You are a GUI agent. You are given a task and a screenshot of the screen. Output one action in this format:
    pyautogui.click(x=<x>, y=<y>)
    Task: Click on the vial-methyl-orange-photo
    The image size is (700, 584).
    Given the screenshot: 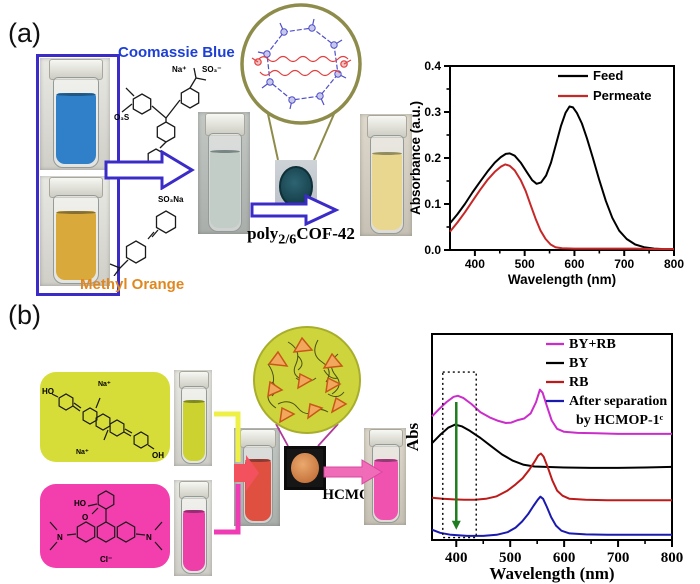 What is the action you would take?
    pyautogui.click(x=75, y=231)
    